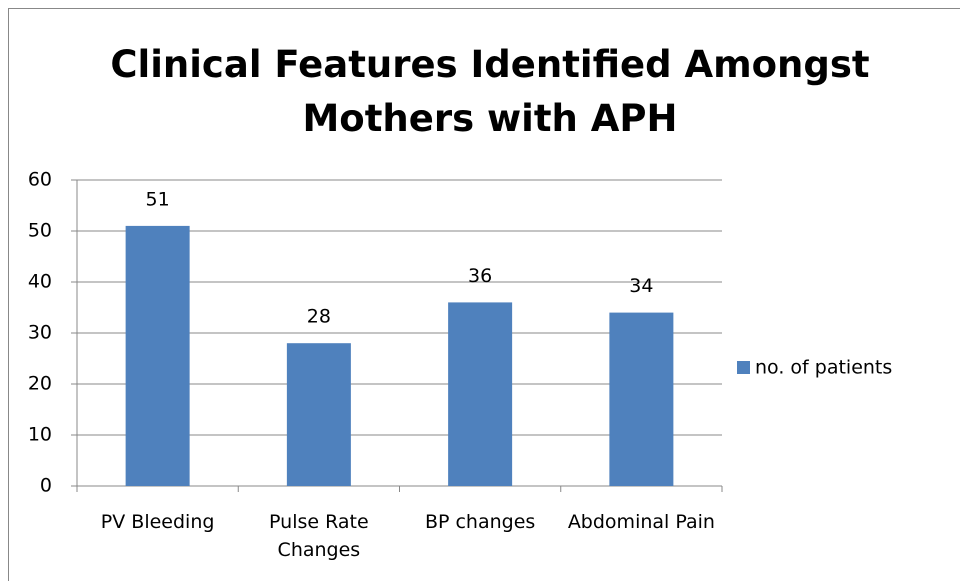  What do you see at coordinates (641, 522) in the screenshot?
I see `x-tick-label: Abdominal Pain` at bounding box center [641, 522].